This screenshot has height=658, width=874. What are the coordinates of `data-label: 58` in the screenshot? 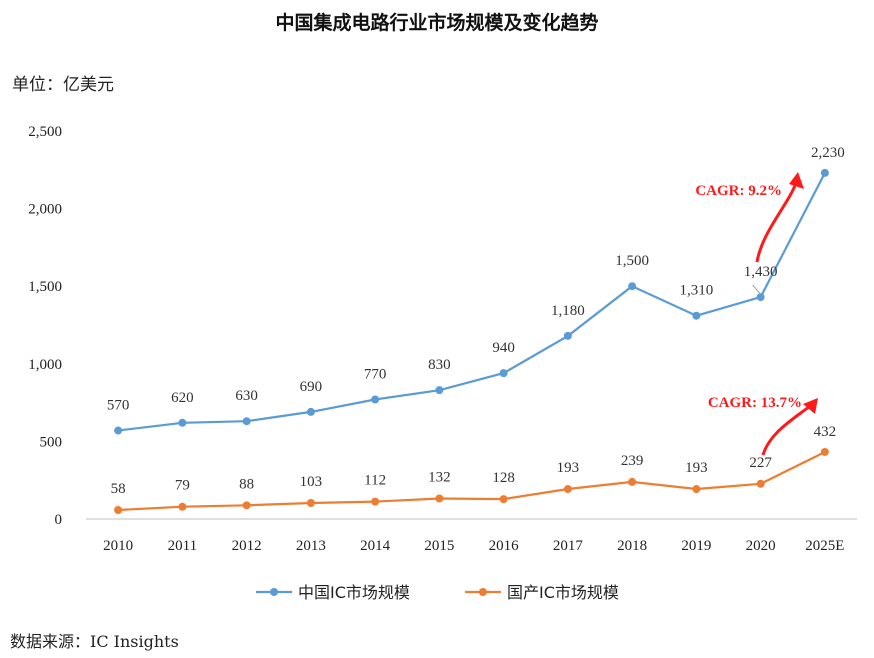 It's located at (118, 489).